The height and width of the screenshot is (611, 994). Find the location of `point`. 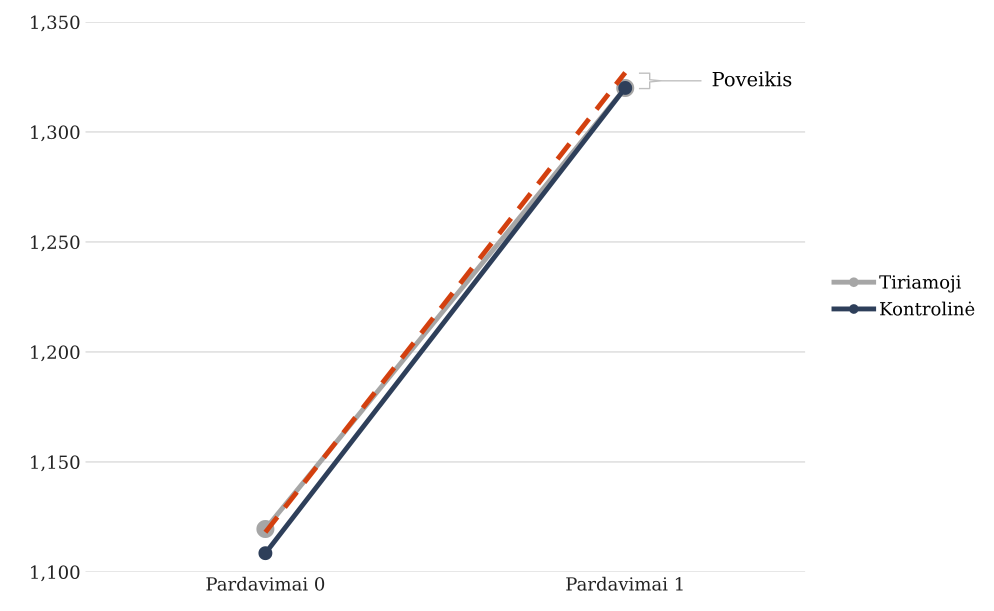

point is located at coordinates (265, 553).